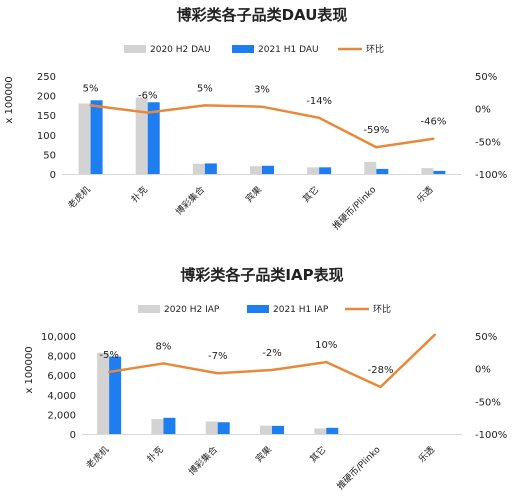 Image resolution: width=524 pixels, height=500 pixels. Describe the element at coordinates (262, 90) in the screenshot. I see `mom-data-label: 3%` at that location.